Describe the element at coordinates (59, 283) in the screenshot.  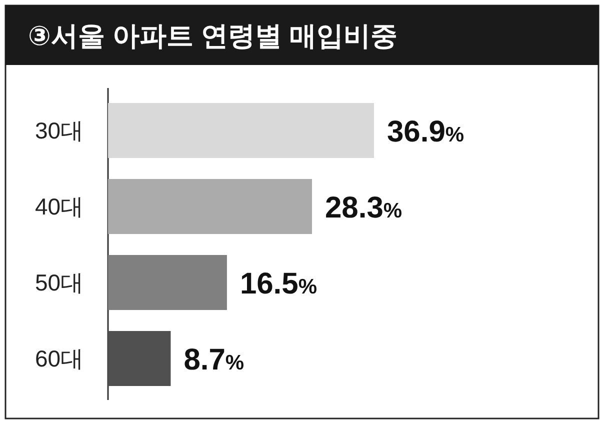
I see `y-tick-label: 50대` at that location.